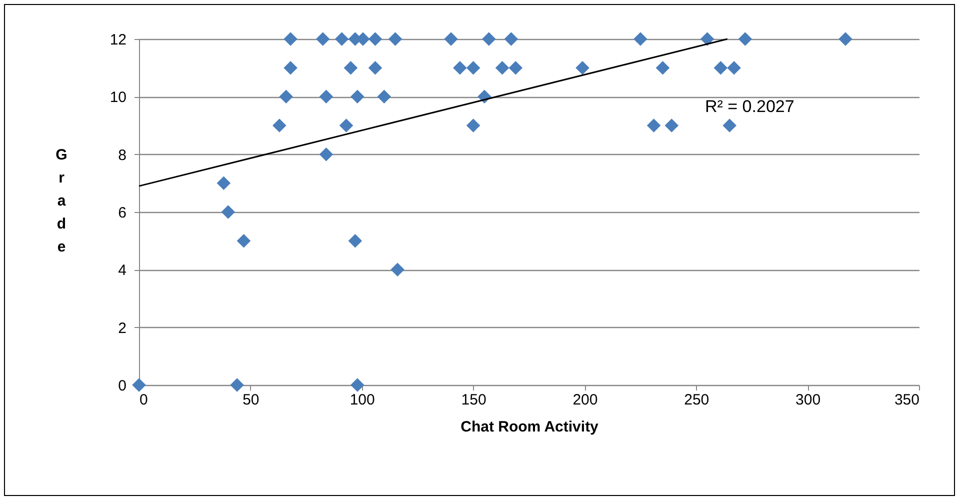 The height and width of the screenshot is (502, 961). What do you see at coordinates (251, 400) in the screenshot?
I see `x-tick-label: 50` at bounding box center [251, 400].